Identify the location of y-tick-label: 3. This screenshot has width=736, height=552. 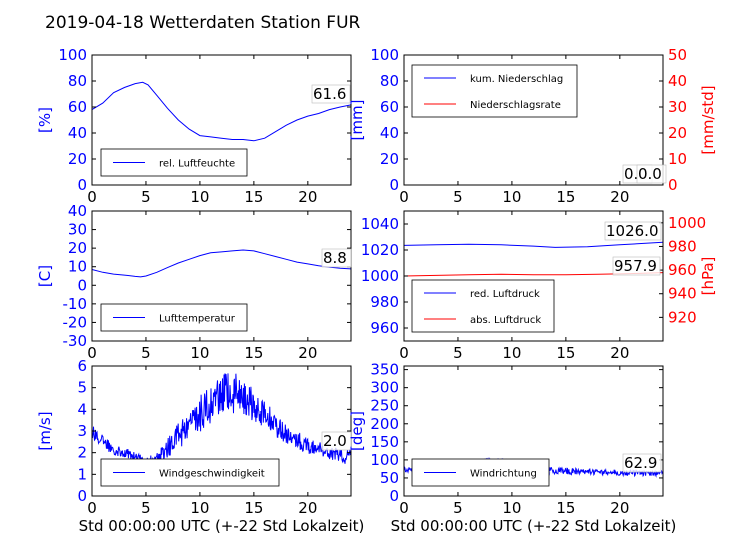
(82, 431).